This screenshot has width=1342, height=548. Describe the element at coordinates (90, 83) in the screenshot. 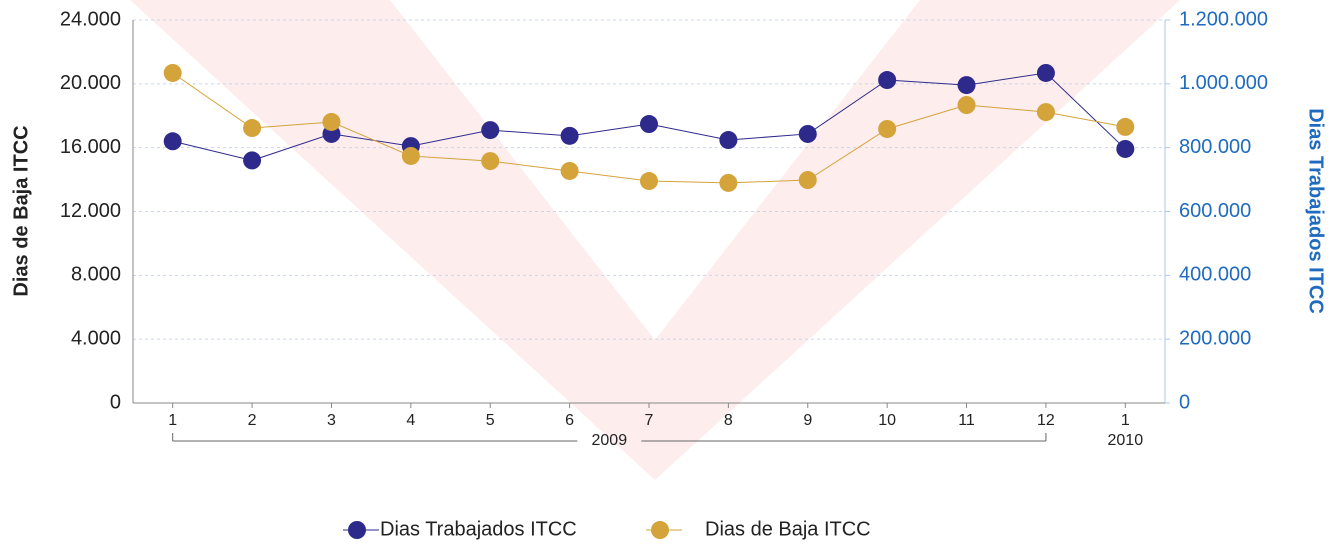

I see `y-tick-label: 20.000` at that location.